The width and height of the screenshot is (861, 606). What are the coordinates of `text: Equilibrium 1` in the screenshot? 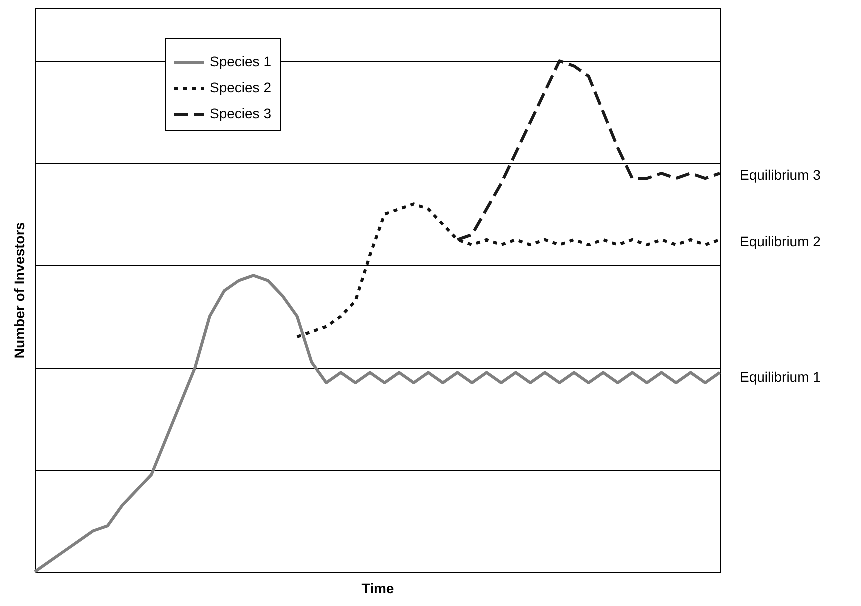 It's located at (781, 376).